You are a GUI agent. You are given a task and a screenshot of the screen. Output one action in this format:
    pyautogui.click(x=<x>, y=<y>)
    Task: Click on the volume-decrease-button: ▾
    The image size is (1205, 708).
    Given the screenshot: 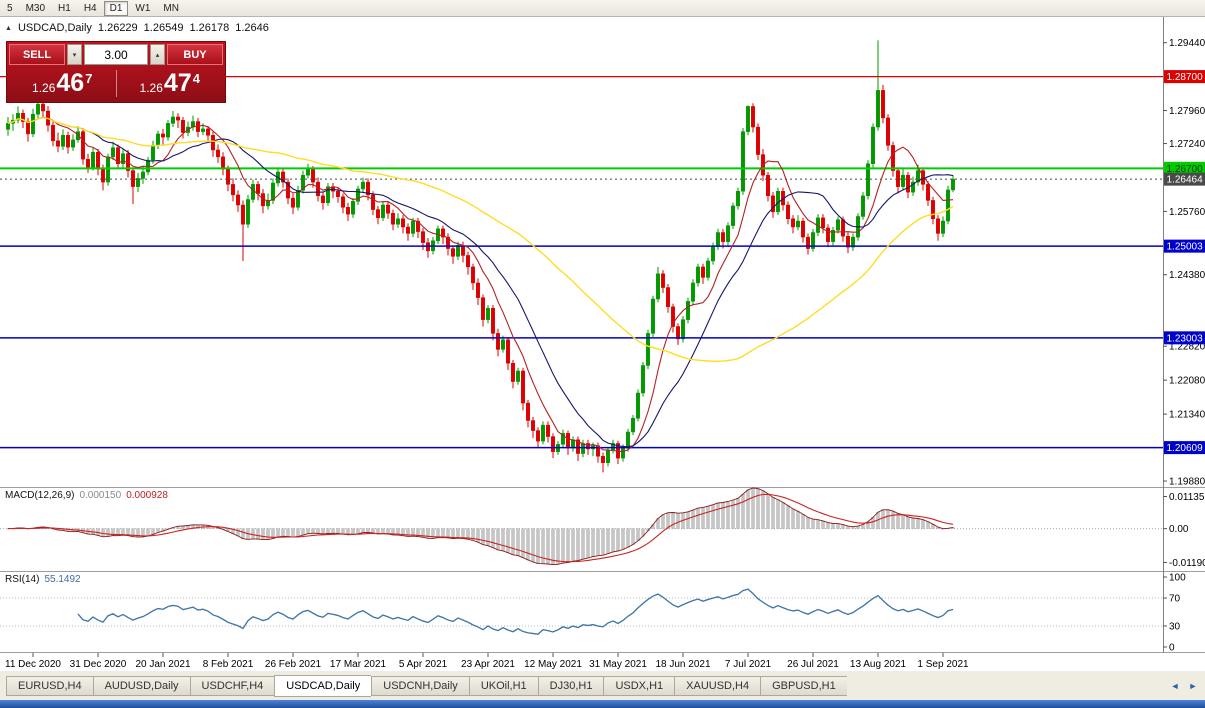 What is the action you would take?
    pyautogui.click(x=74, y=54)
    